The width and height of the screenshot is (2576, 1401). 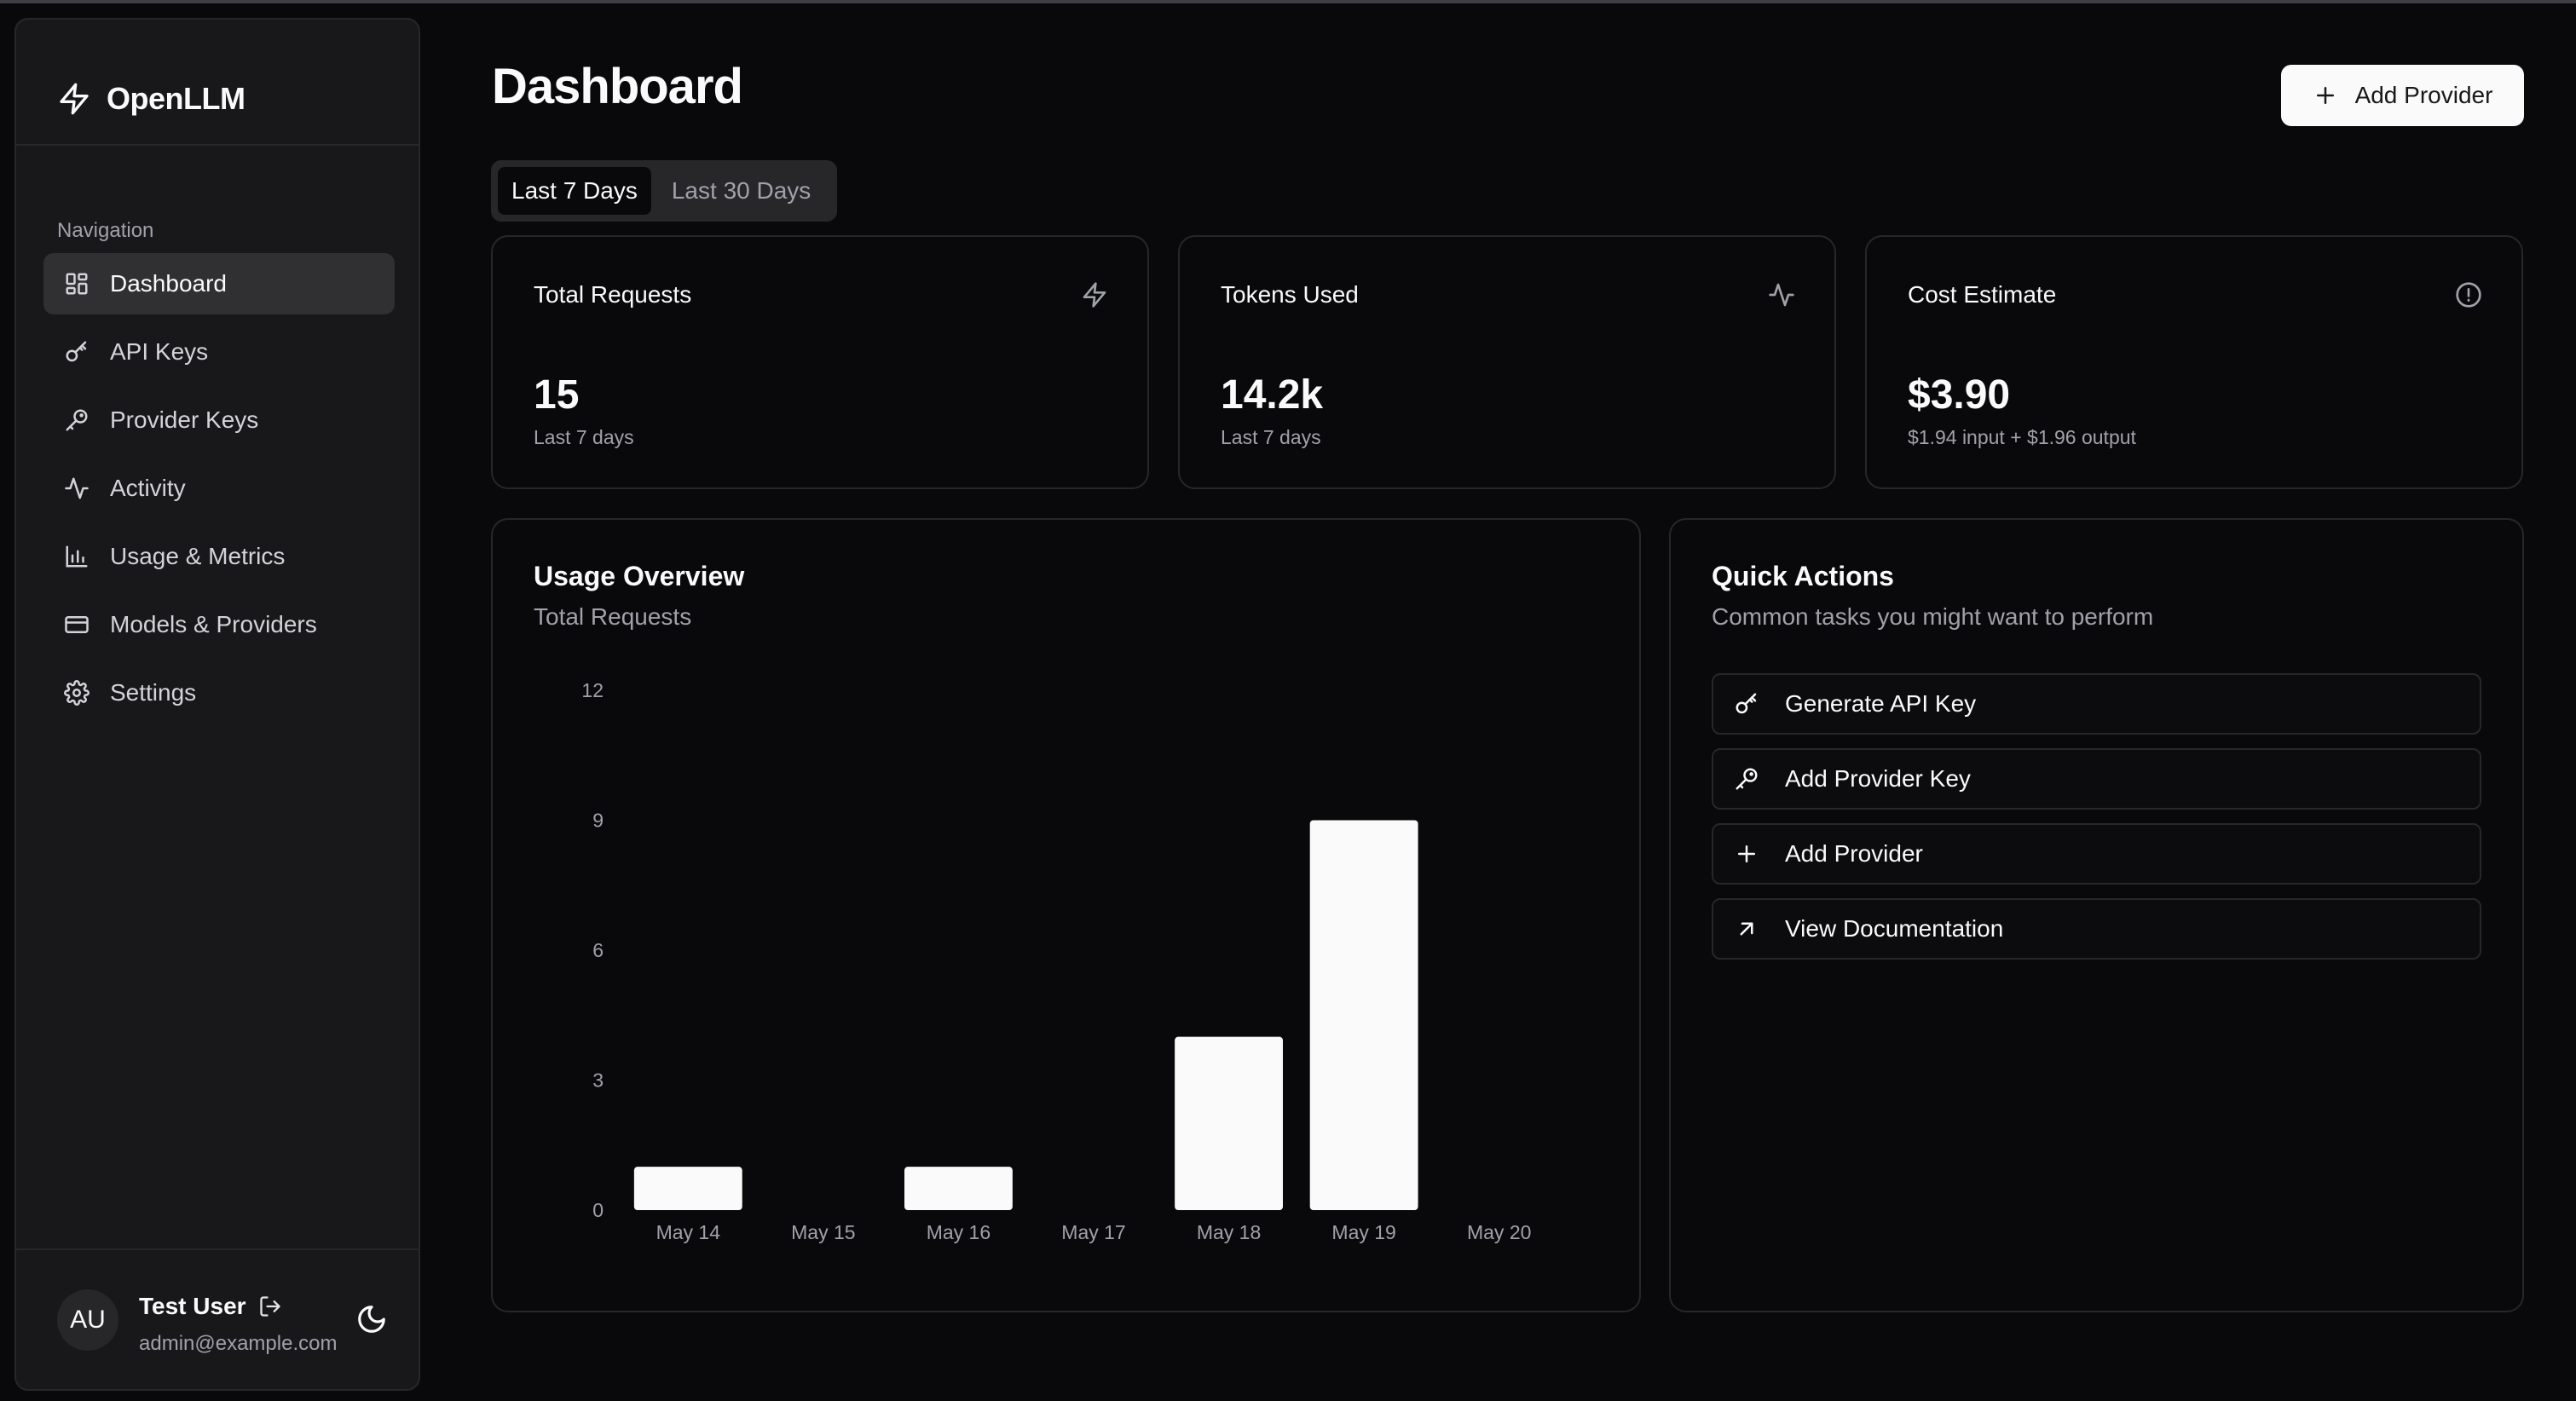 What do you see at coordinates (159, 351) in the screenshot?
I see `sidebar-item-label: API Keys` at bounding box center [159, 351].